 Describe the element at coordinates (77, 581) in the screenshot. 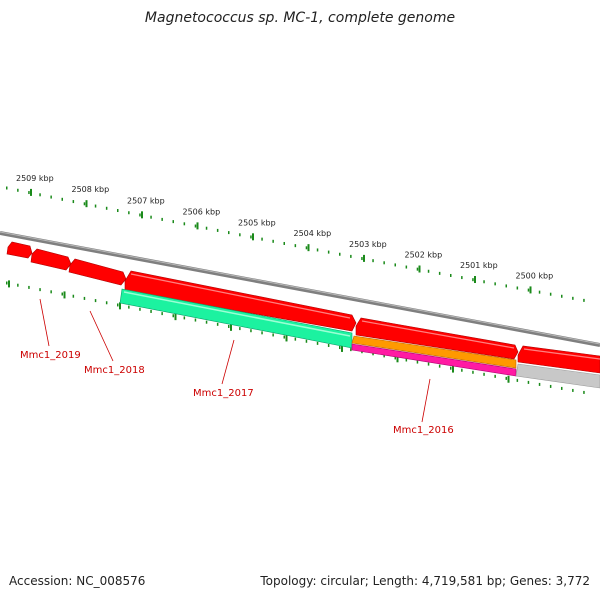

I see `accession-text: Accession: NC_008576` at that location.